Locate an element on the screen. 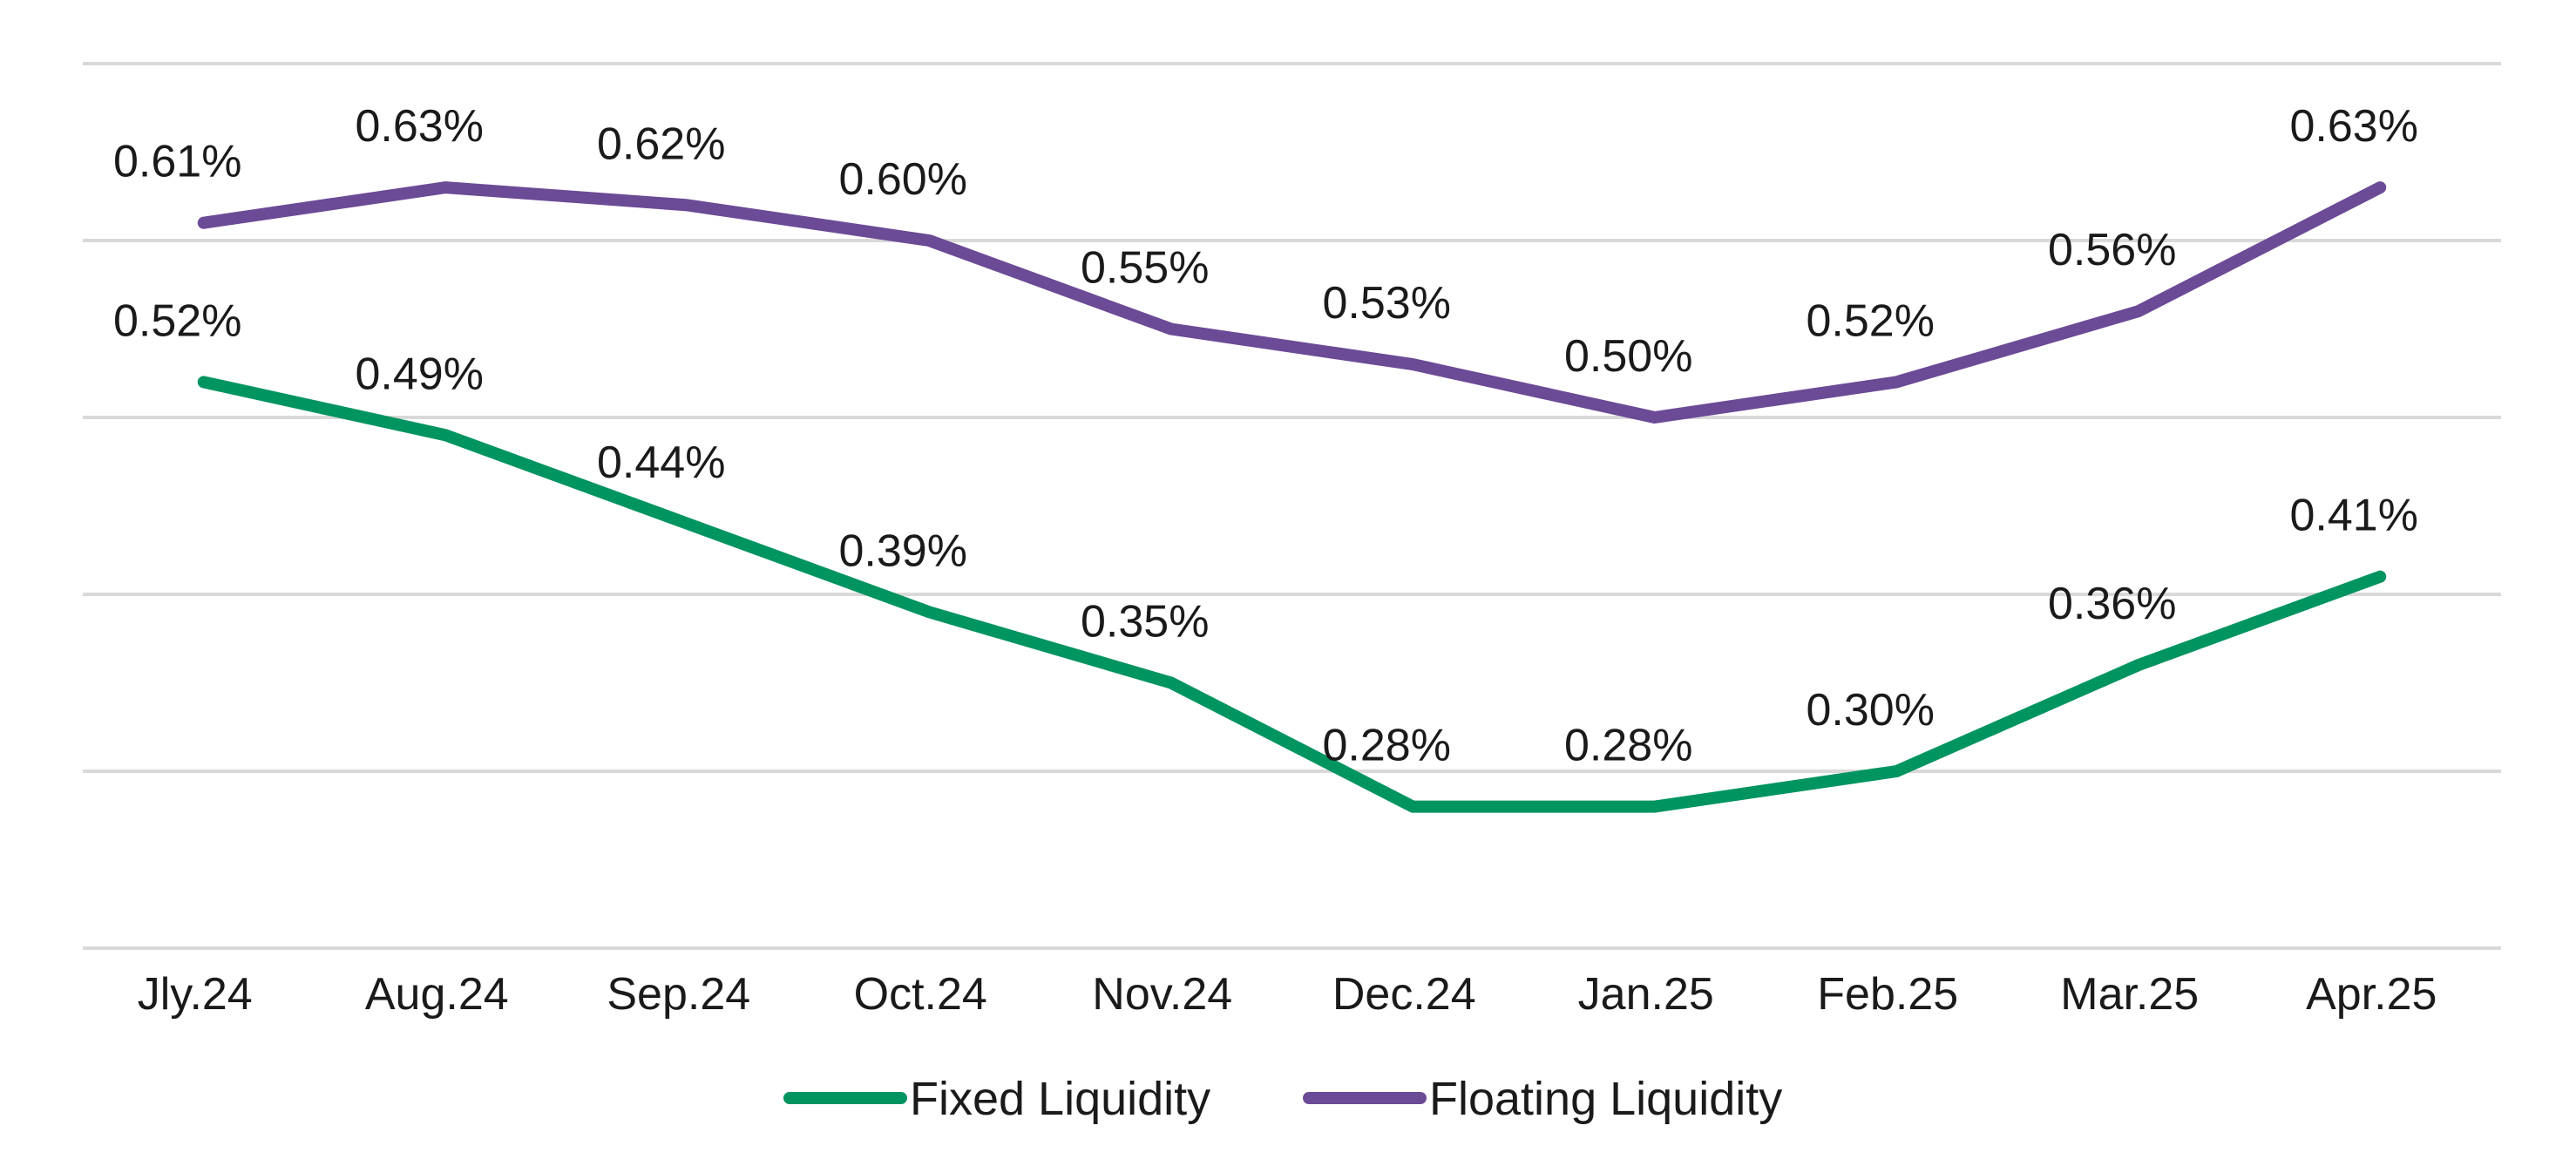 This screenshot has height=1173, width=2576. legend: Fixed Liquidity Floating Liquidity is located at coordinates (1283, 1099).